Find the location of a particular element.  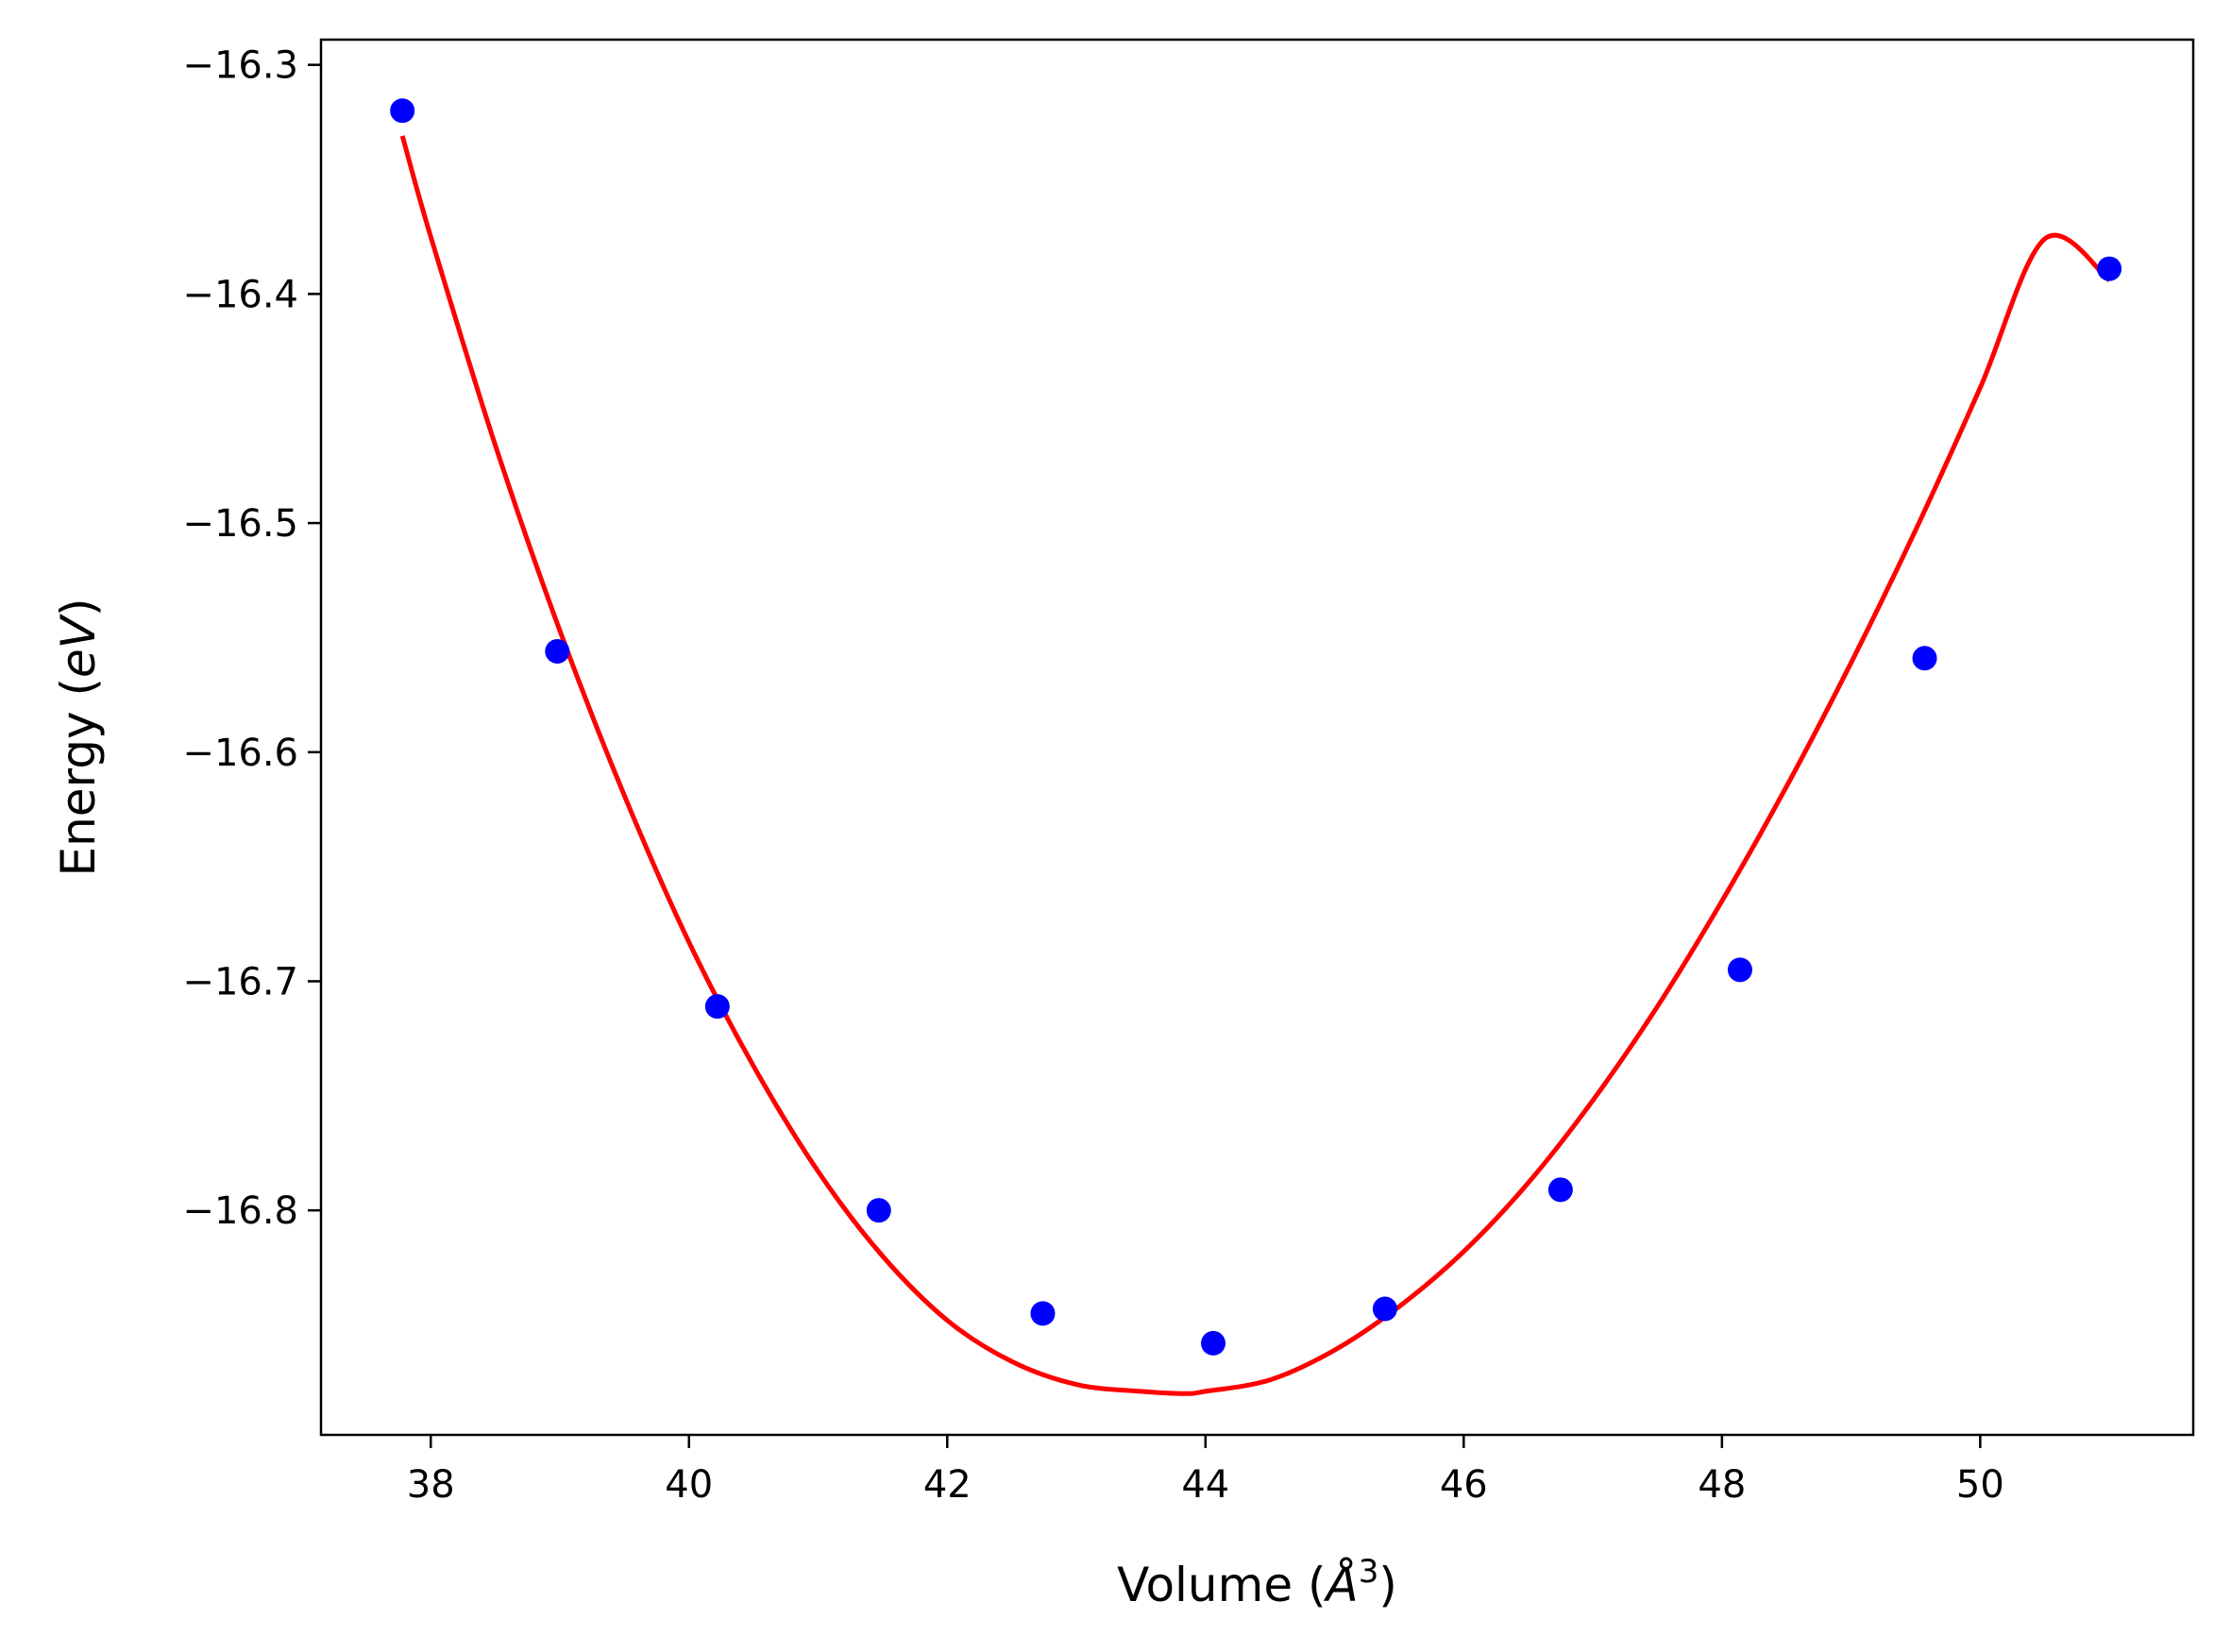

x-tick-label: 44 is located at coordinates (1205, 1485).